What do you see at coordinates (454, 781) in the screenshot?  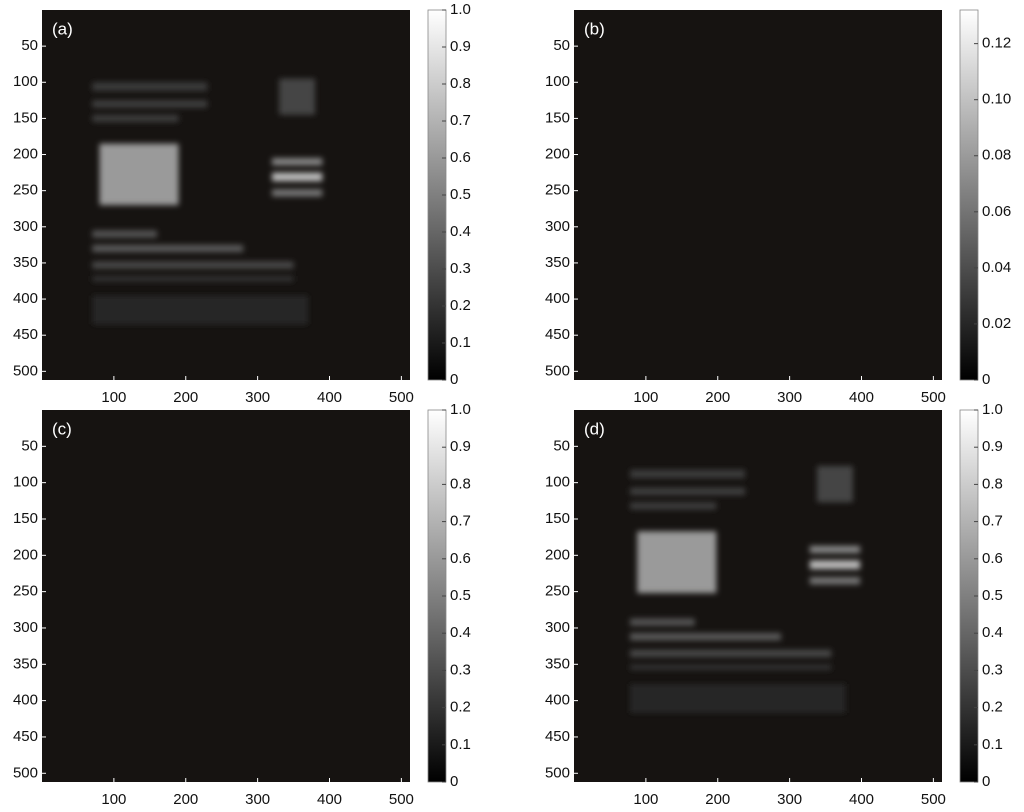 I see `colorbar-tick-label: 0` at bounding box center [454, 781].